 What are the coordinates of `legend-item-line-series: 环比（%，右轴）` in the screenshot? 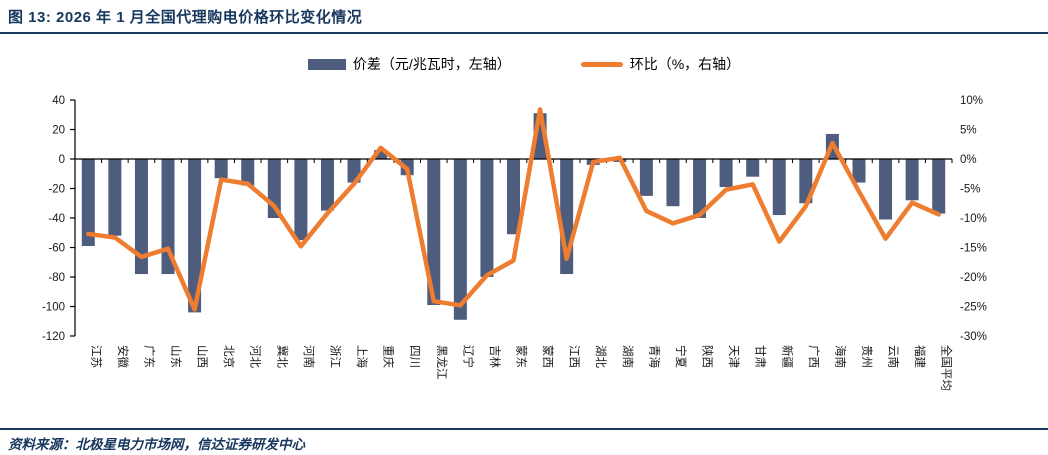 It's located at (660, 64).